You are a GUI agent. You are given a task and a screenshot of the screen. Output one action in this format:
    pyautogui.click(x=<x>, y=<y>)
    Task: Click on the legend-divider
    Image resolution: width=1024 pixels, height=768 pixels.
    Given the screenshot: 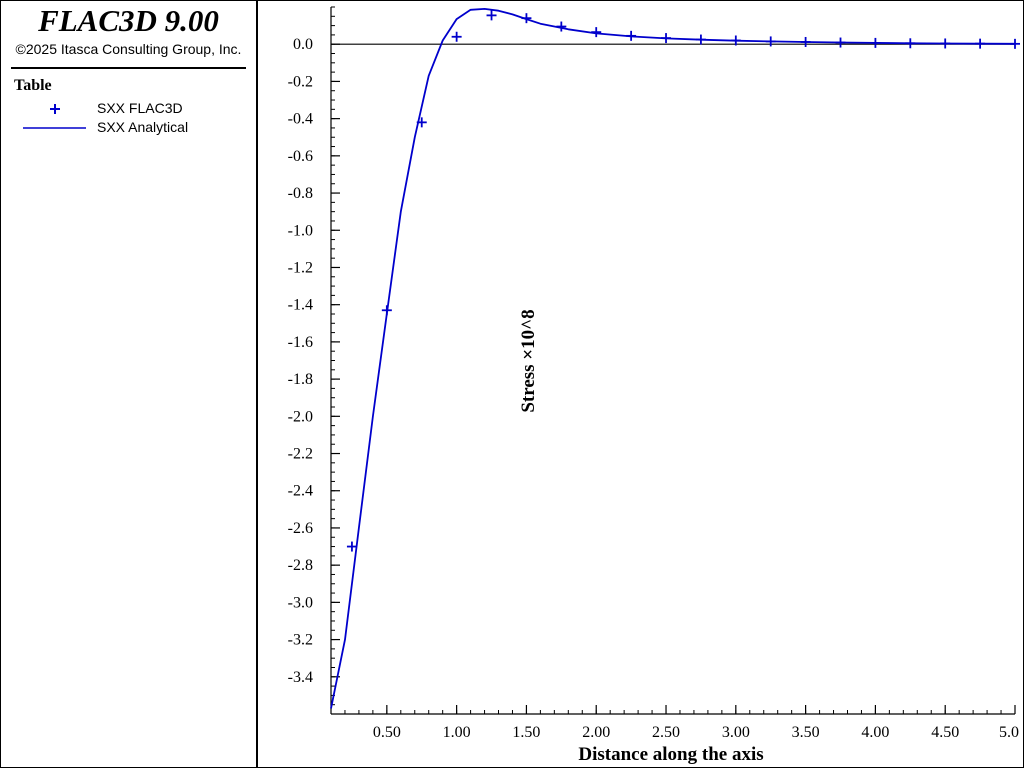 What is the action you would take?
    pyautogui.click(x=128, y=68)
    